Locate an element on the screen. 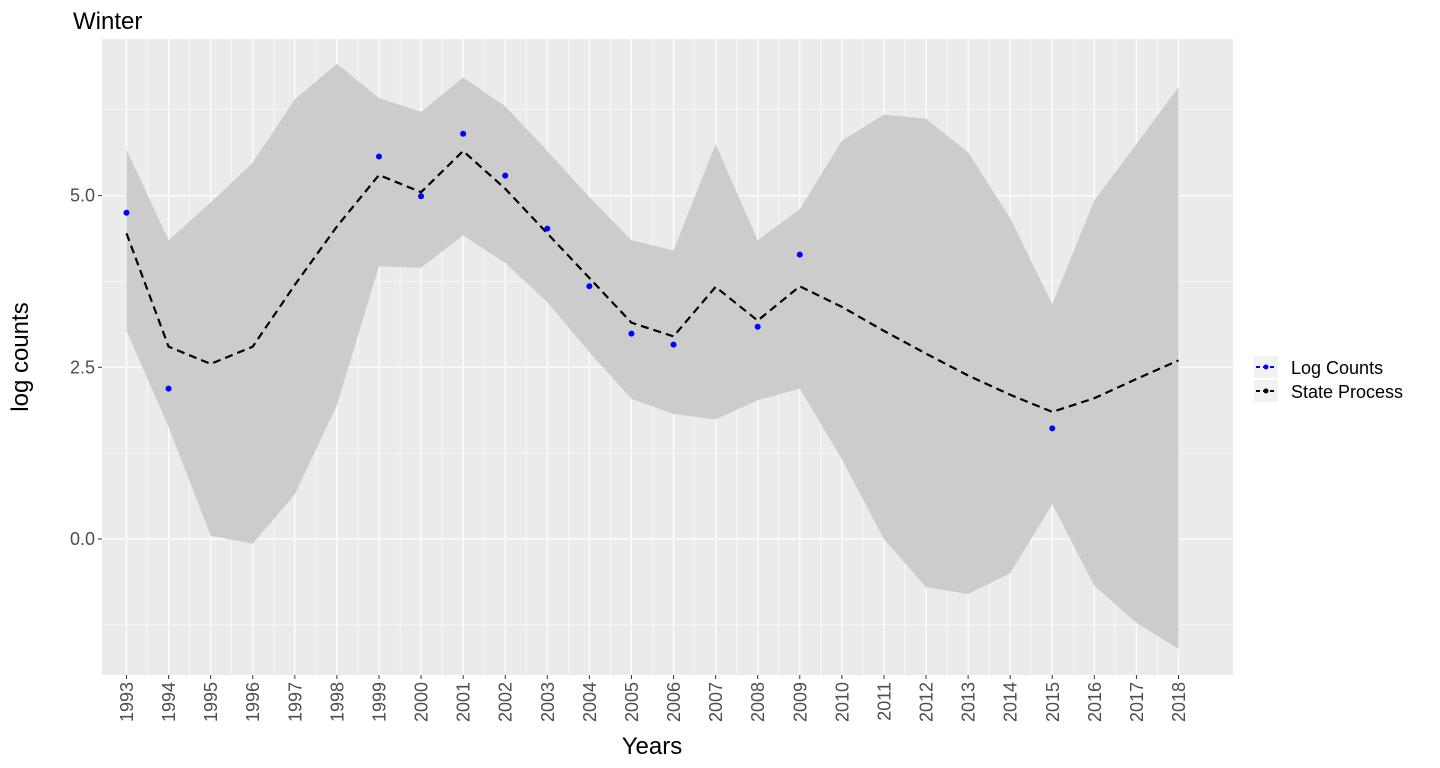 The height and width of the screenshot is (768, 1440). legend-label-log-counts: Log Counts is located at coordinates (1337, 368).